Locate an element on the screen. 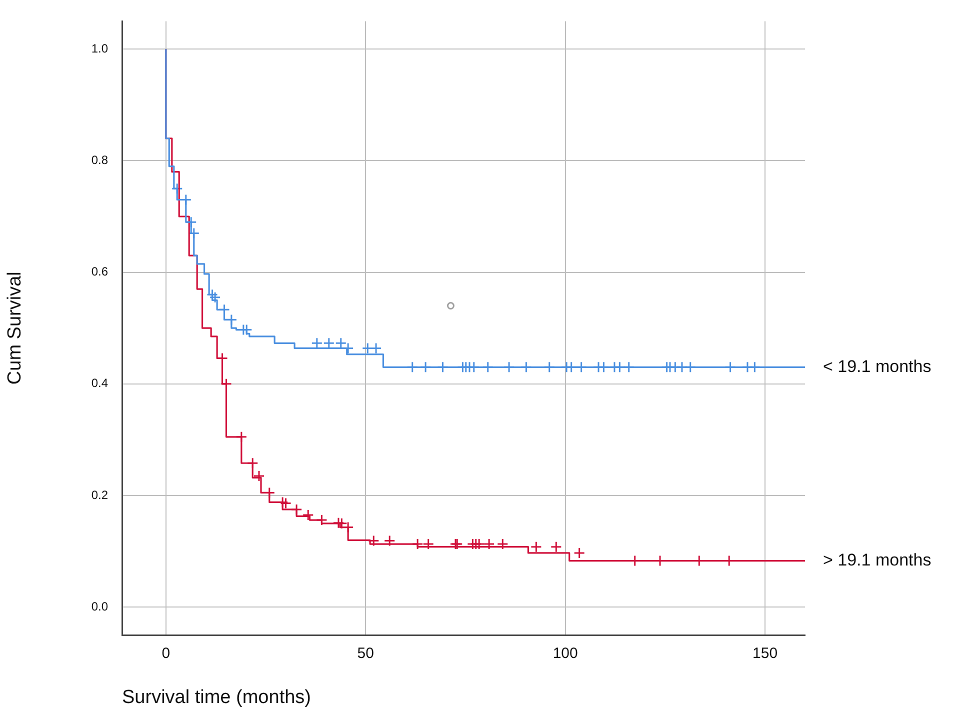 This screenshot has height=719, width=970. y-tick-label: 0.4 is located at coordinates (99, 383).